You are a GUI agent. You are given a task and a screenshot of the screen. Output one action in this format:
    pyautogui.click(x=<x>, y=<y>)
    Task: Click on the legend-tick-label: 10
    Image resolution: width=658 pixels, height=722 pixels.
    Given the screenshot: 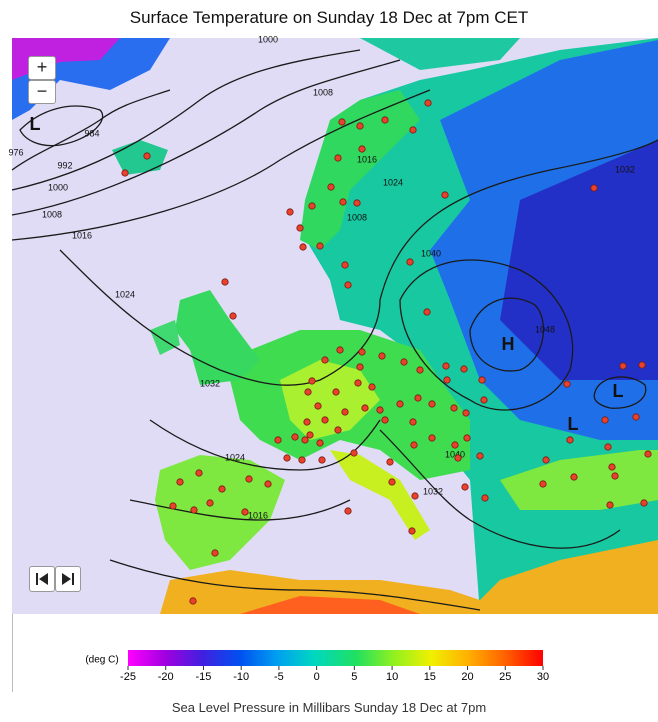 What is the action you would take?
    pyautogui.click(x=392, y=677)
    